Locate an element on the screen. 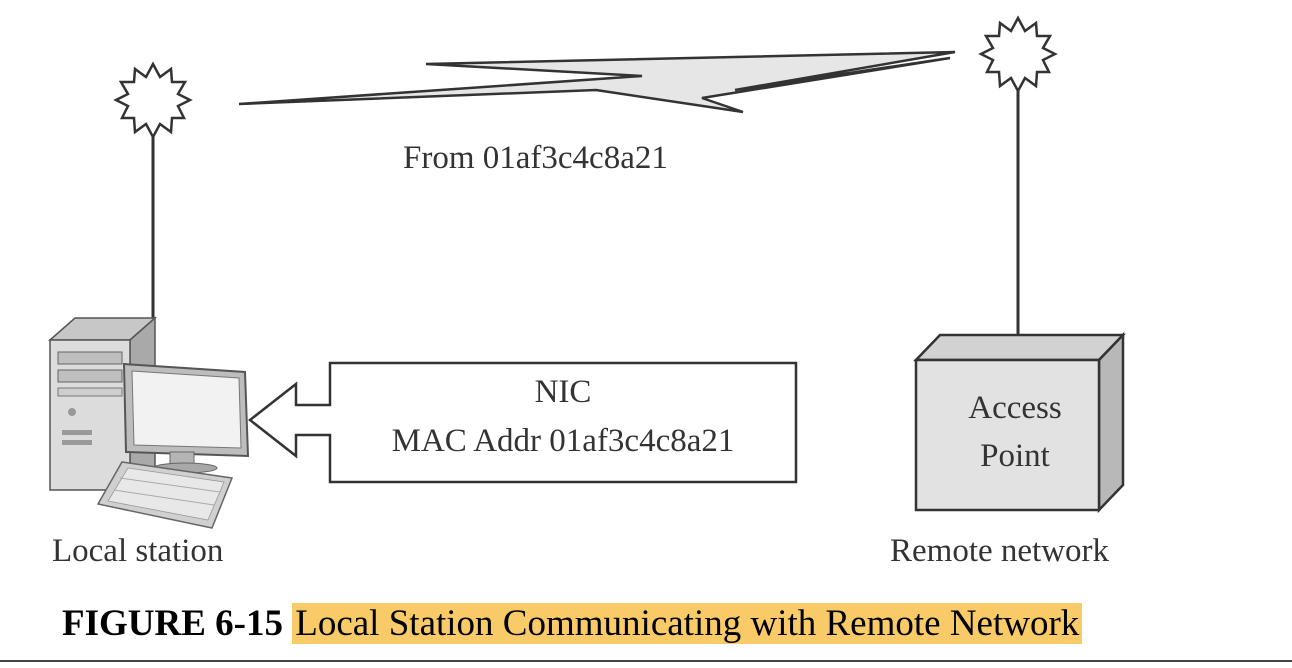 Image resolution: width=1292 pixels, height=668 pixels. access-point-label-line1: Access is located at coordinates (1015, 408).